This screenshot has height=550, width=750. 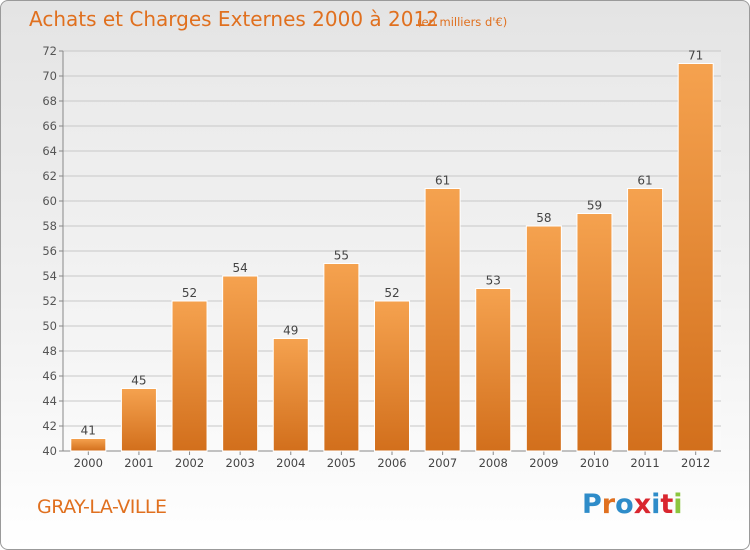 I want to click on logo-letter: r, so click(x=608, y=504).